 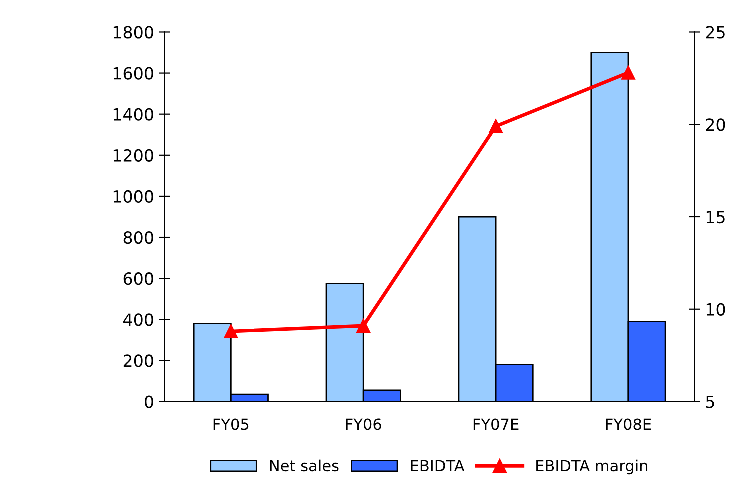 What do you see at coordinates (496, 424) in the screenshot?
I see `x-tick-label: FY07E` at bounding box center [496, 424].